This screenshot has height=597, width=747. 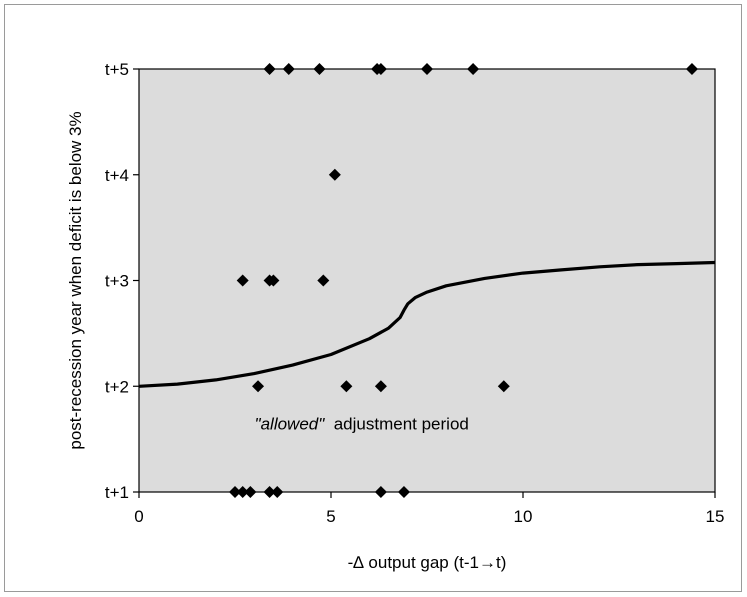 I want to click on x-axis: 0 5 10 15, so click(x=429, y=509).